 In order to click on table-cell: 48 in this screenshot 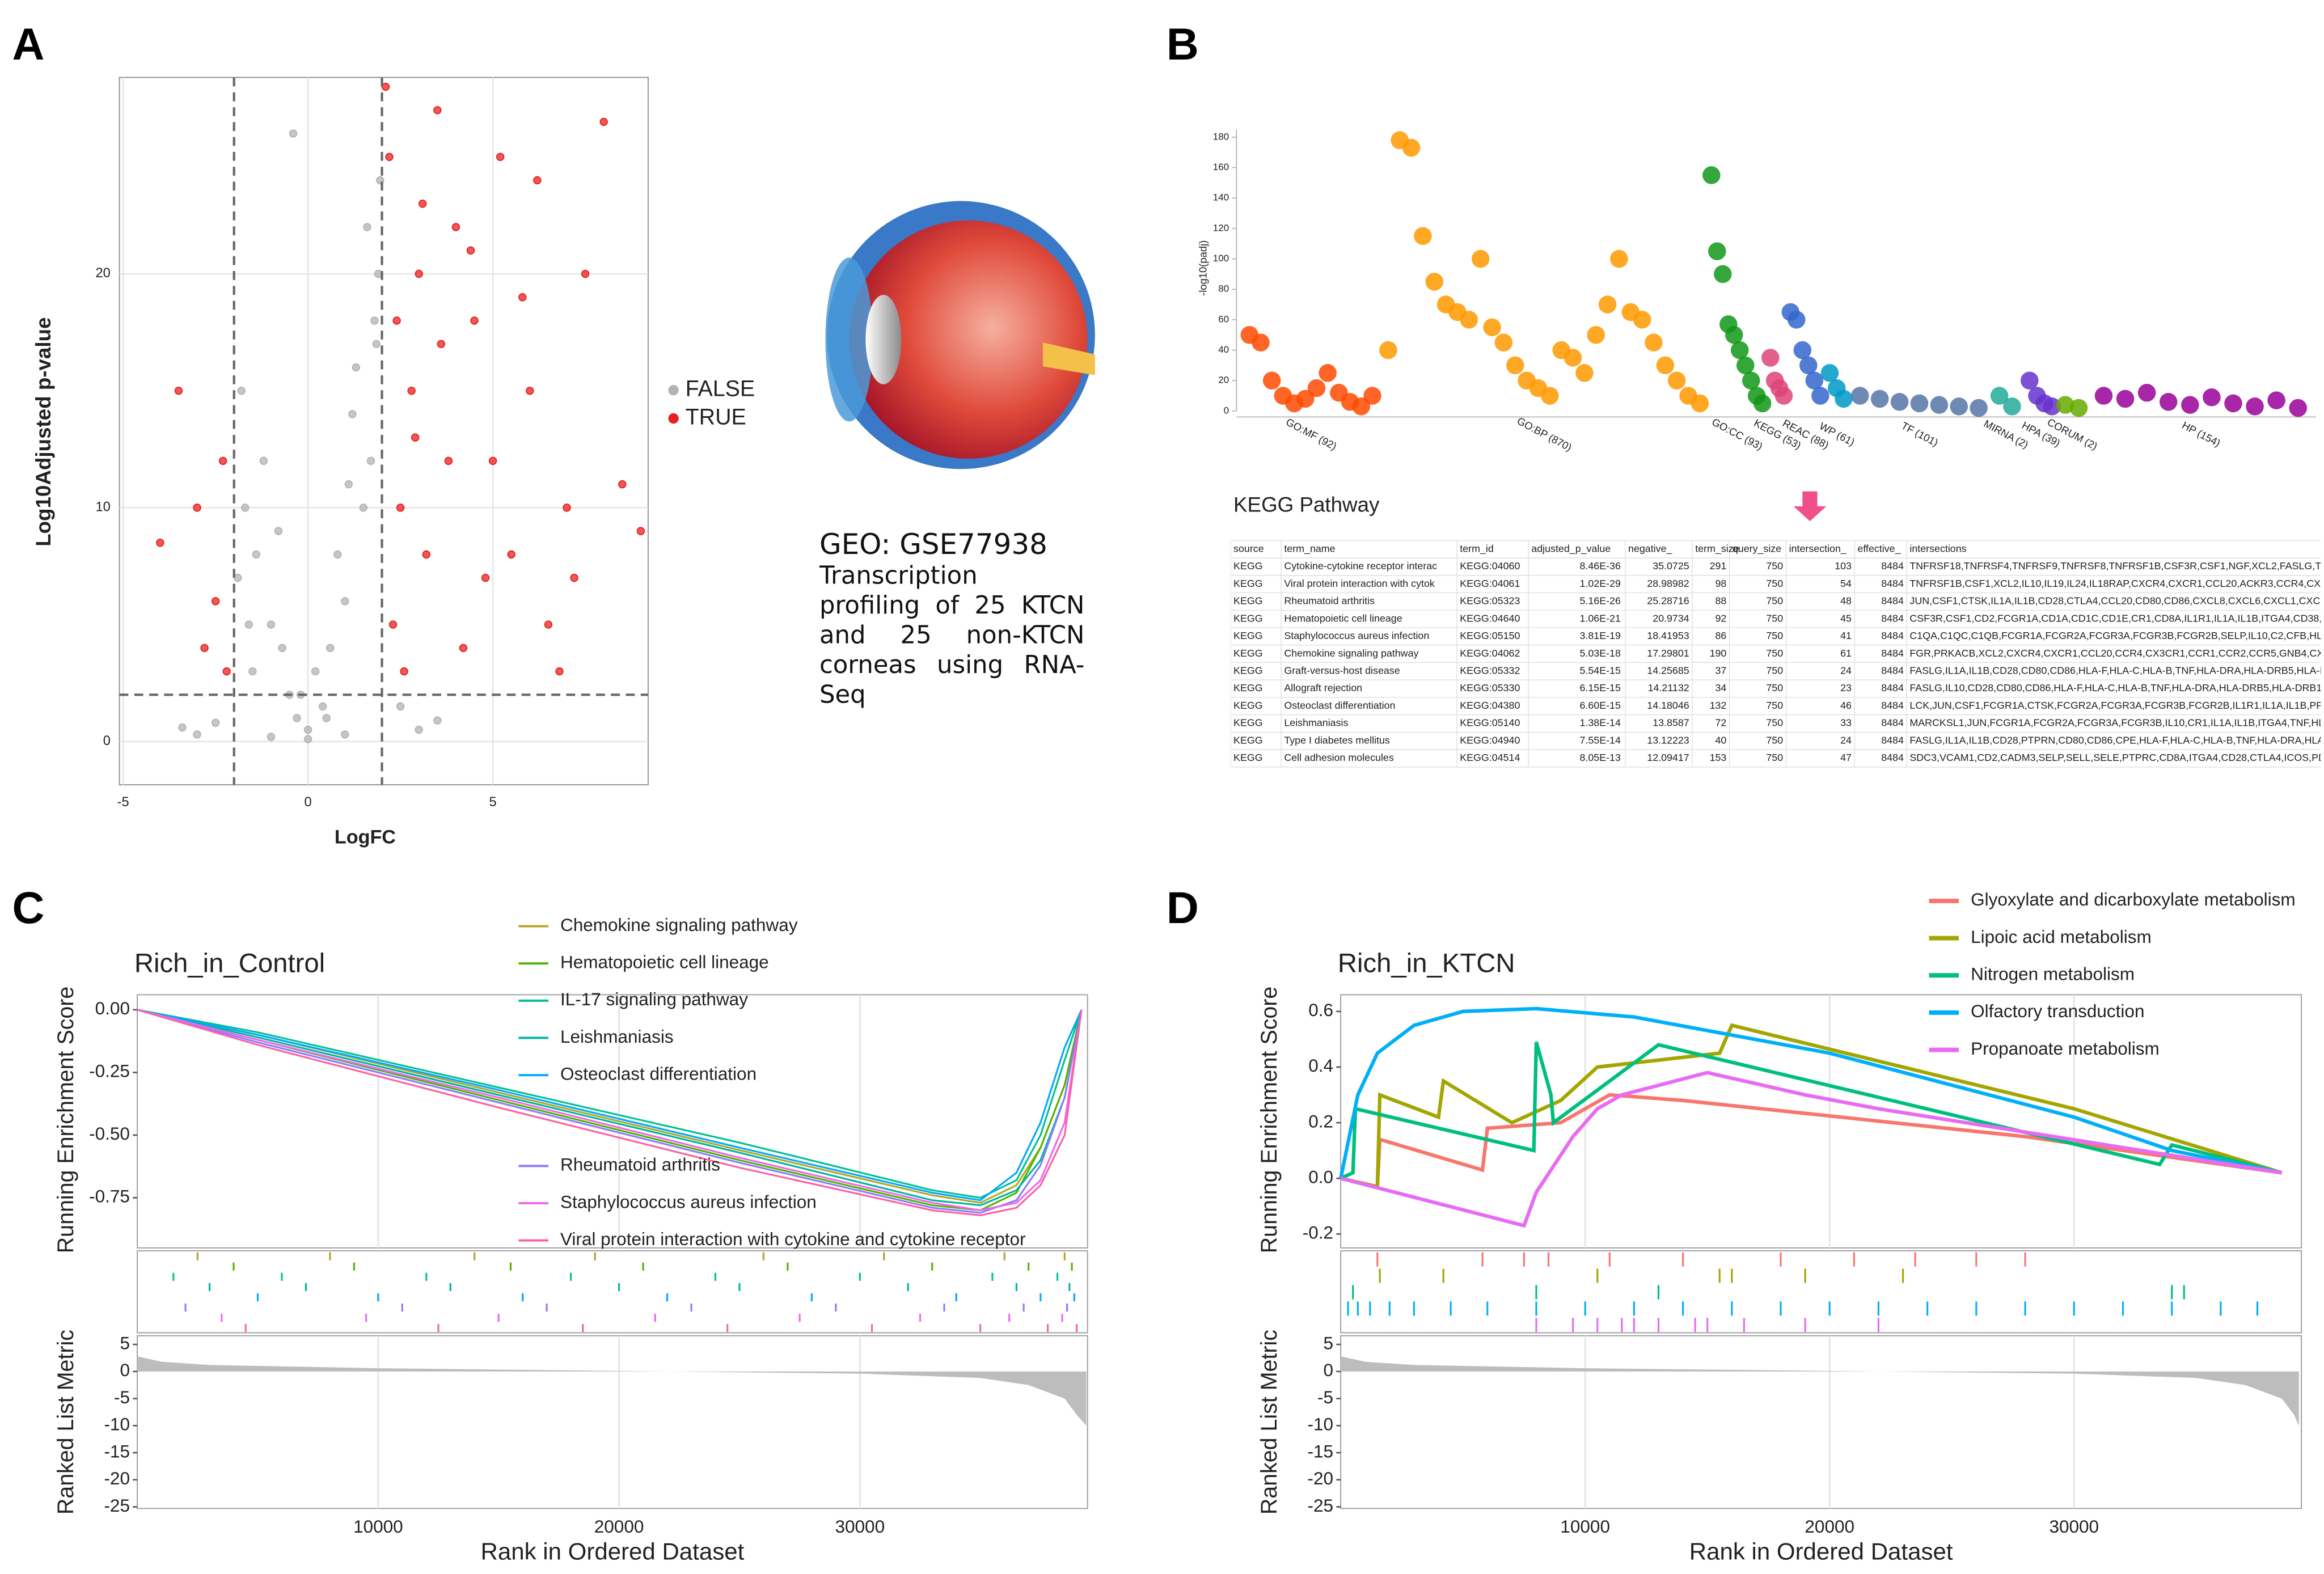, I will do `click(1846, 601)`.